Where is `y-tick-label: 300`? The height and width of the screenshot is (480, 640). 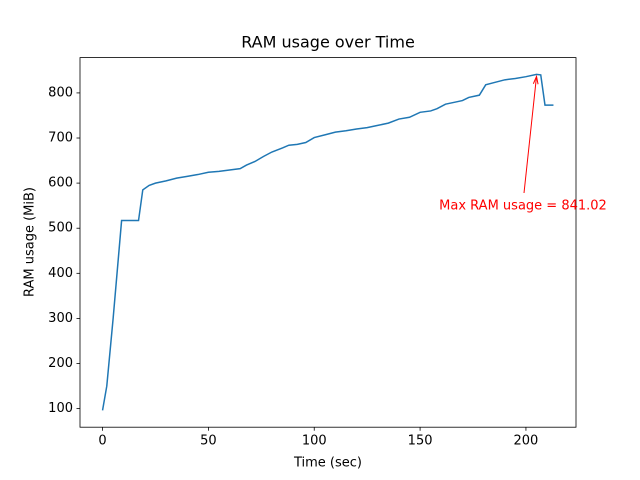 y-tick-label: 300 is located at coordinates (60, 318).